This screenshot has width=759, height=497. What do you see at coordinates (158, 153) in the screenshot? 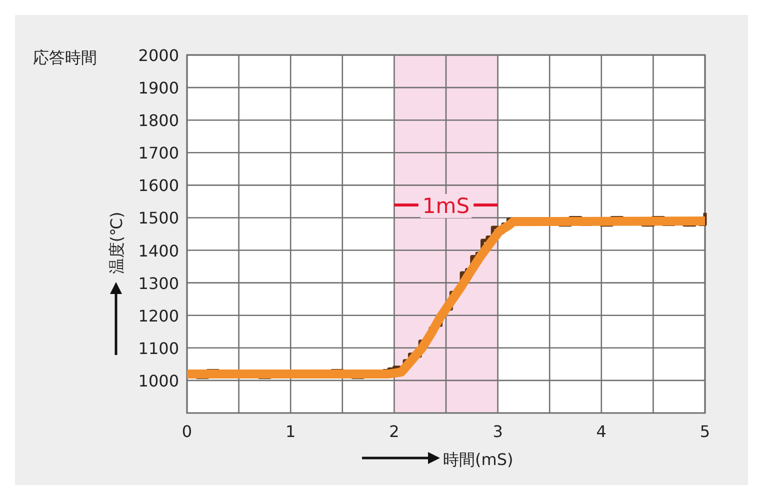
I see `y-tick-label: 1700` at bounding box center [158, 153].